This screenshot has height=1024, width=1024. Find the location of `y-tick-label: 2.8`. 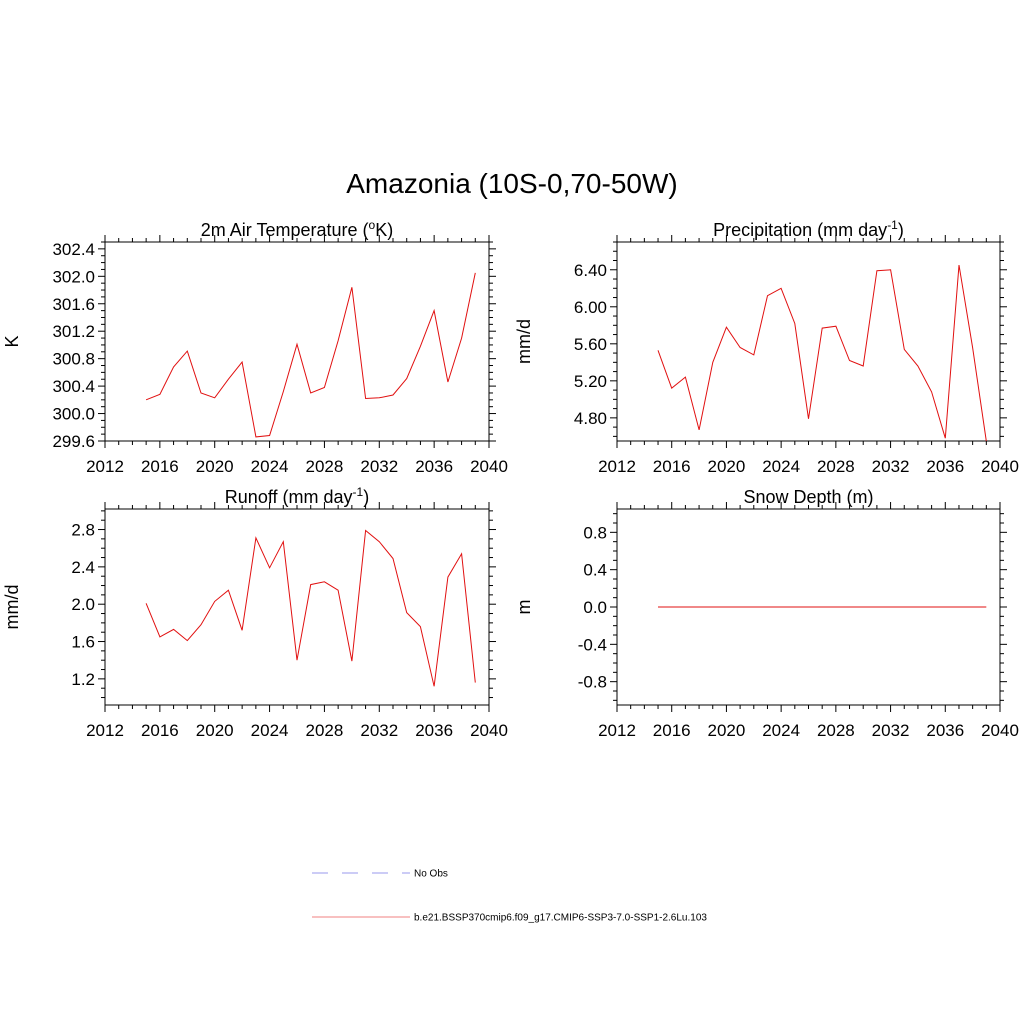

y-tick-label: 2.8 is located at coordinates (83, 530).